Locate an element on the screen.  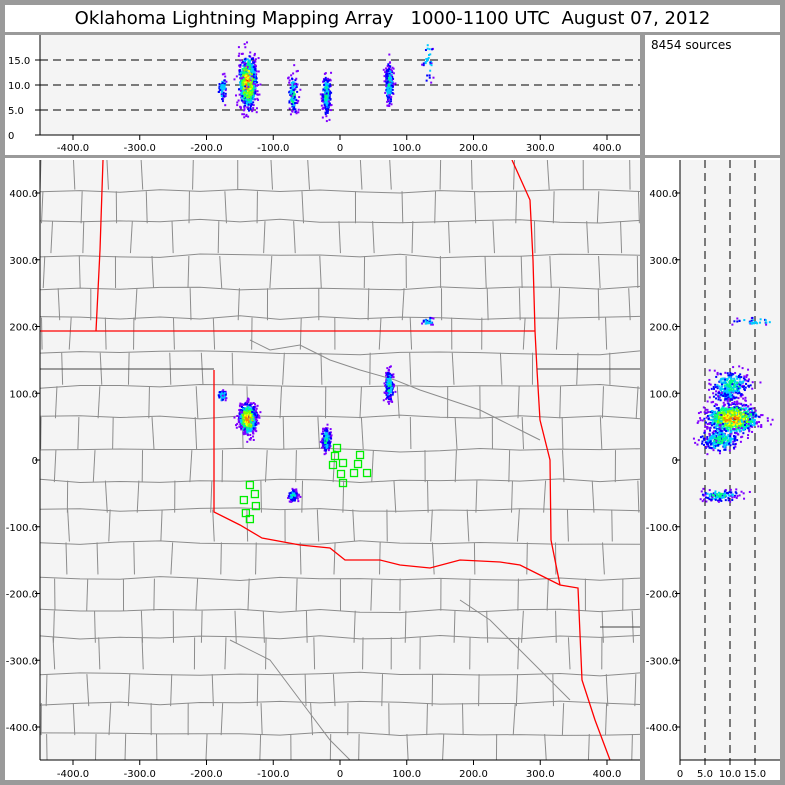
y-tick-label: 10.0 is located at coordinates (19, 86).